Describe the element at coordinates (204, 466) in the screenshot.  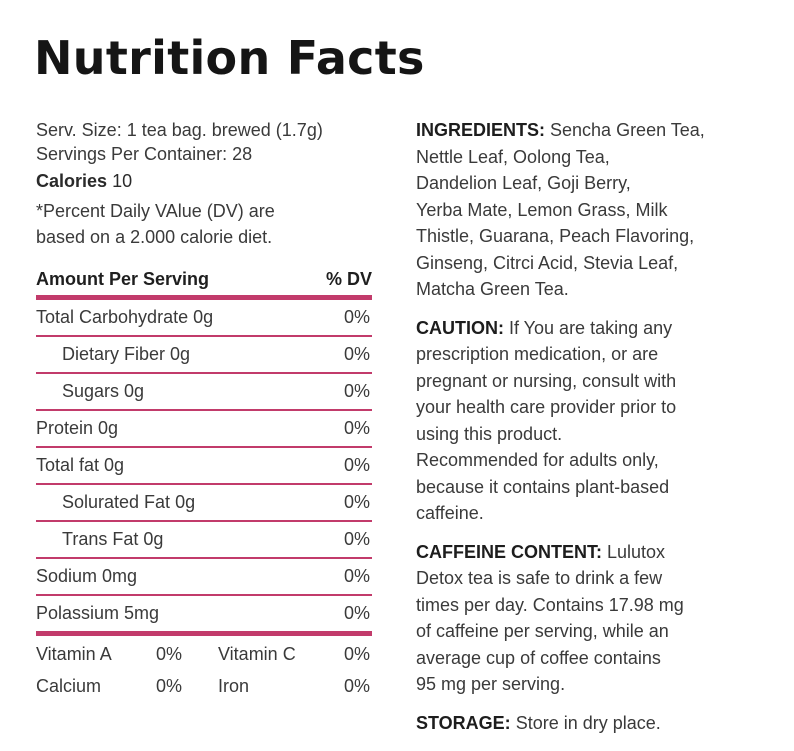
I see `table-row: Total fat 0g 0%` at that location.